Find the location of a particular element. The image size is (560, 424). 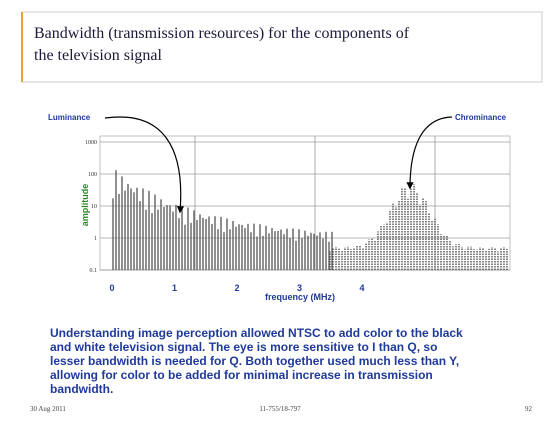

y-tick-label: 1000 is located at coordinates (91, 143).